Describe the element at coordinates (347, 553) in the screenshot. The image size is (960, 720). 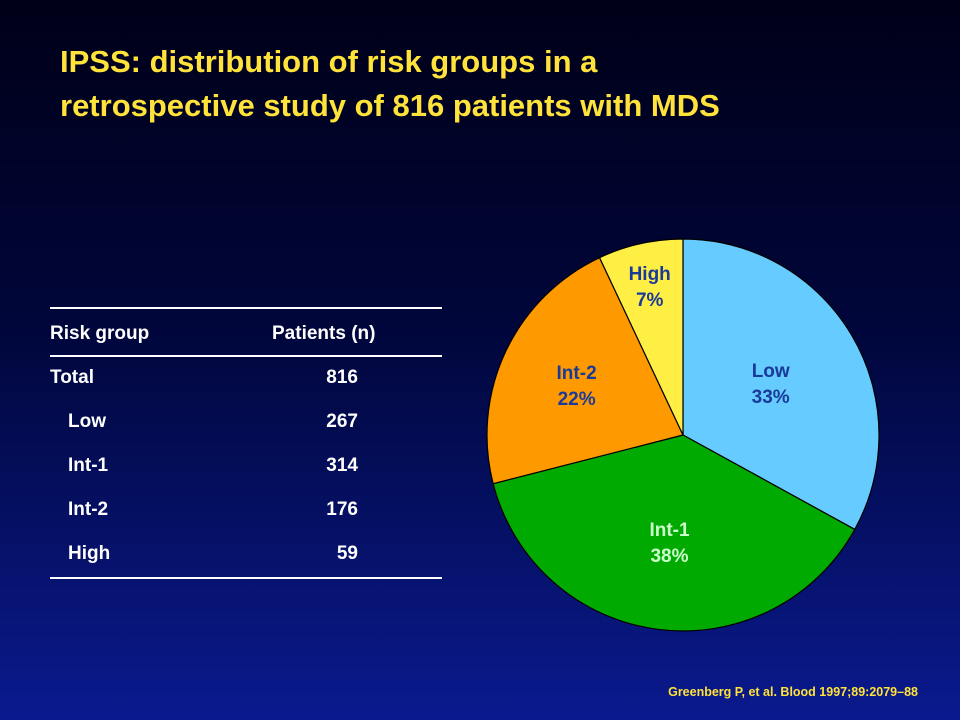
I see `row-value: 59` at that location.